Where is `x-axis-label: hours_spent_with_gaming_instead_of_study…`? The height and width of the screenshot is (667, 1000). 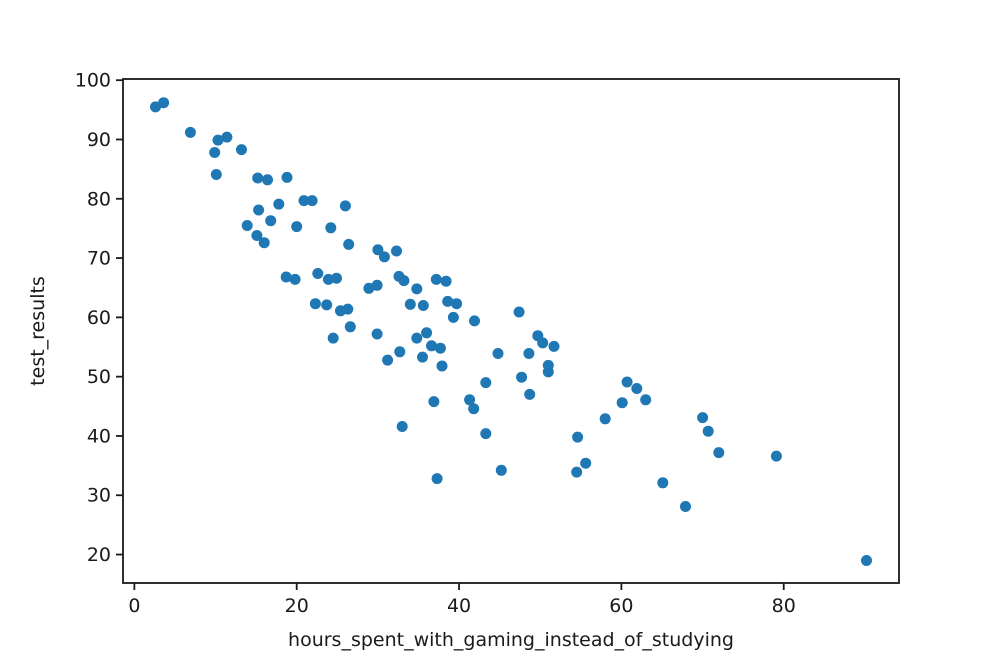
x-axis-label: hours_spent_with_gaming_instead_of_study… is located at coordinates (511, 640).